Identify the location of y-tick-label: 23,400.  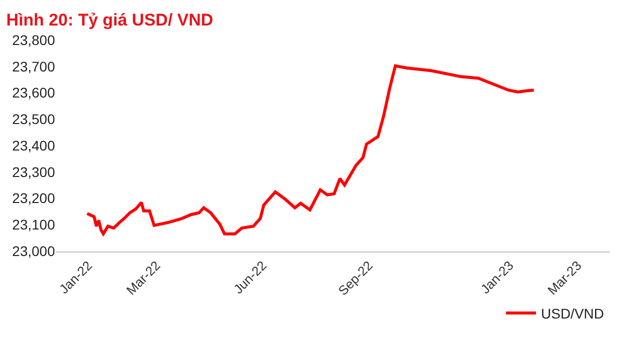
(34, 145).